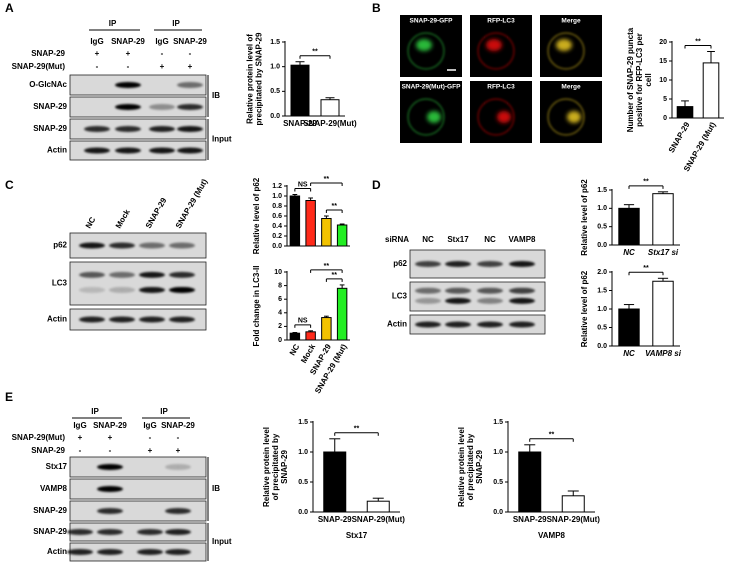  What do you see at coordinates (50, 106) in the screenshot?
I see `blot-label: SNAP-29` at bounding box center [50, 106].